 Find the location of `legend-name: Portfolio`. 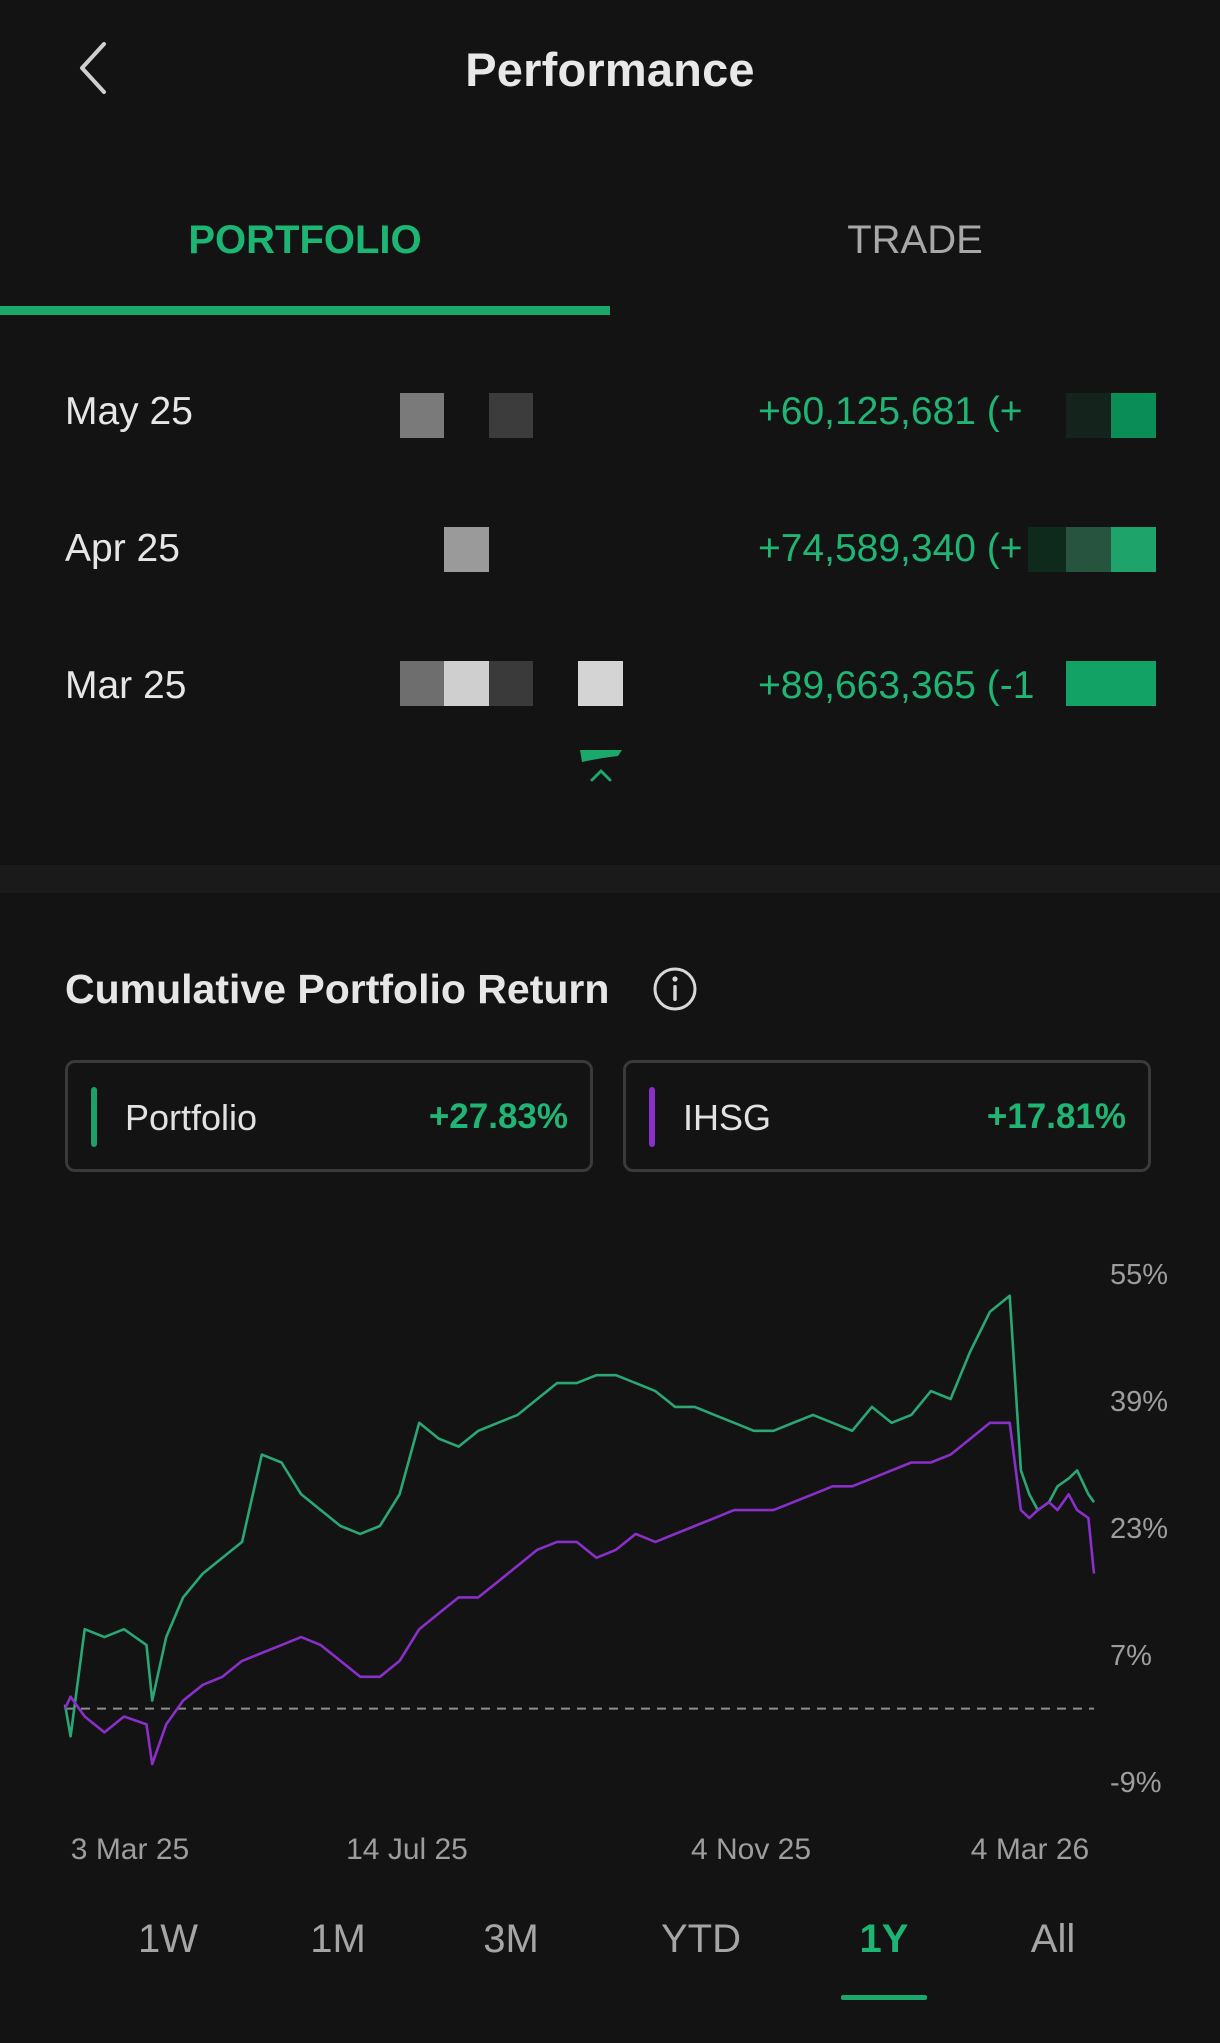

legend-name: Portfolio is located at coordinates (191, 1117).